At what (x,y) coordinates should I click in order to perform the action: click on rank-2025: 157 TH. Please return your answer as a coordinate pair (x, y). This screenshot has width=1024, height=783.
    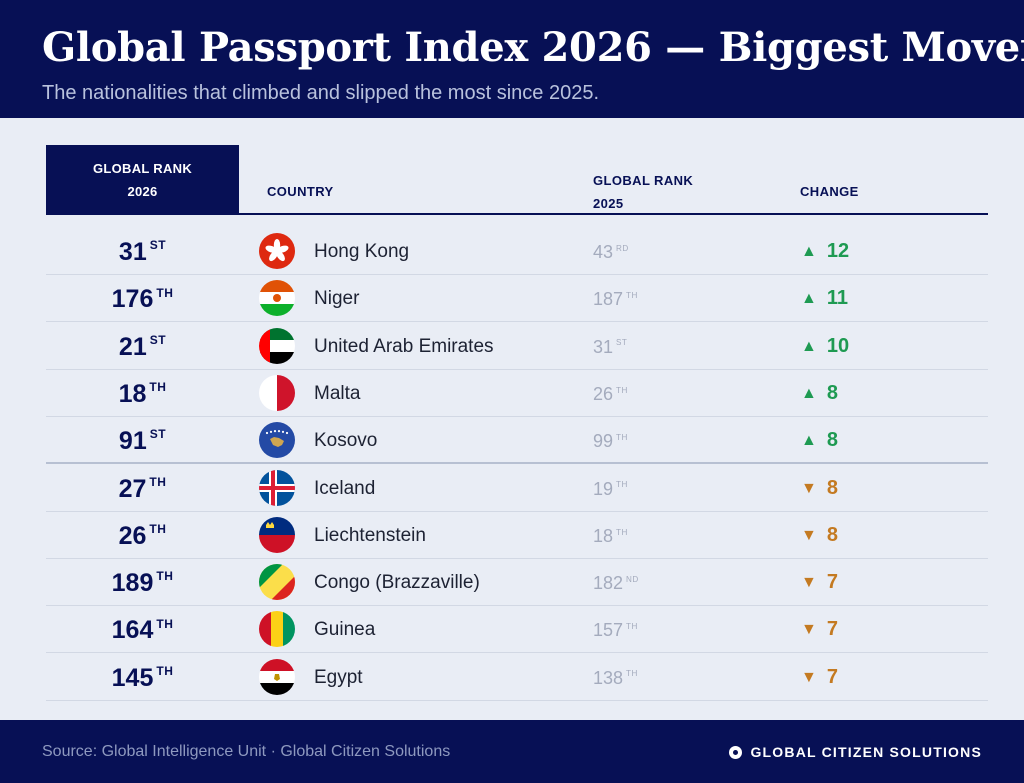
    Looking at the image, I should click on (615, 630).